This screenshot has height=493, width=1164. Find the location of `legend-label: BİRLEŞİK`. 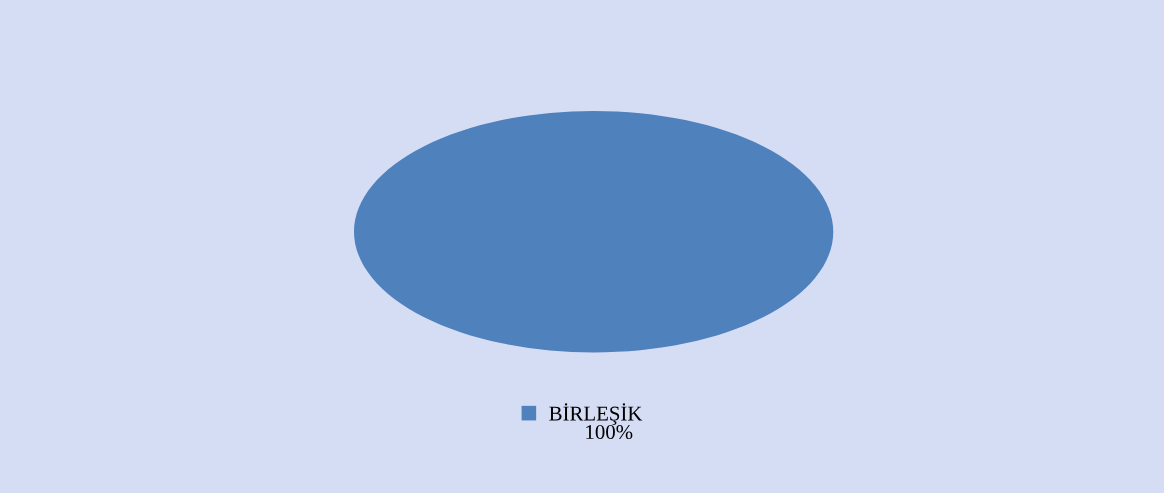

legend-label: BİRLEŞİK is located at coordinates (596, 414).